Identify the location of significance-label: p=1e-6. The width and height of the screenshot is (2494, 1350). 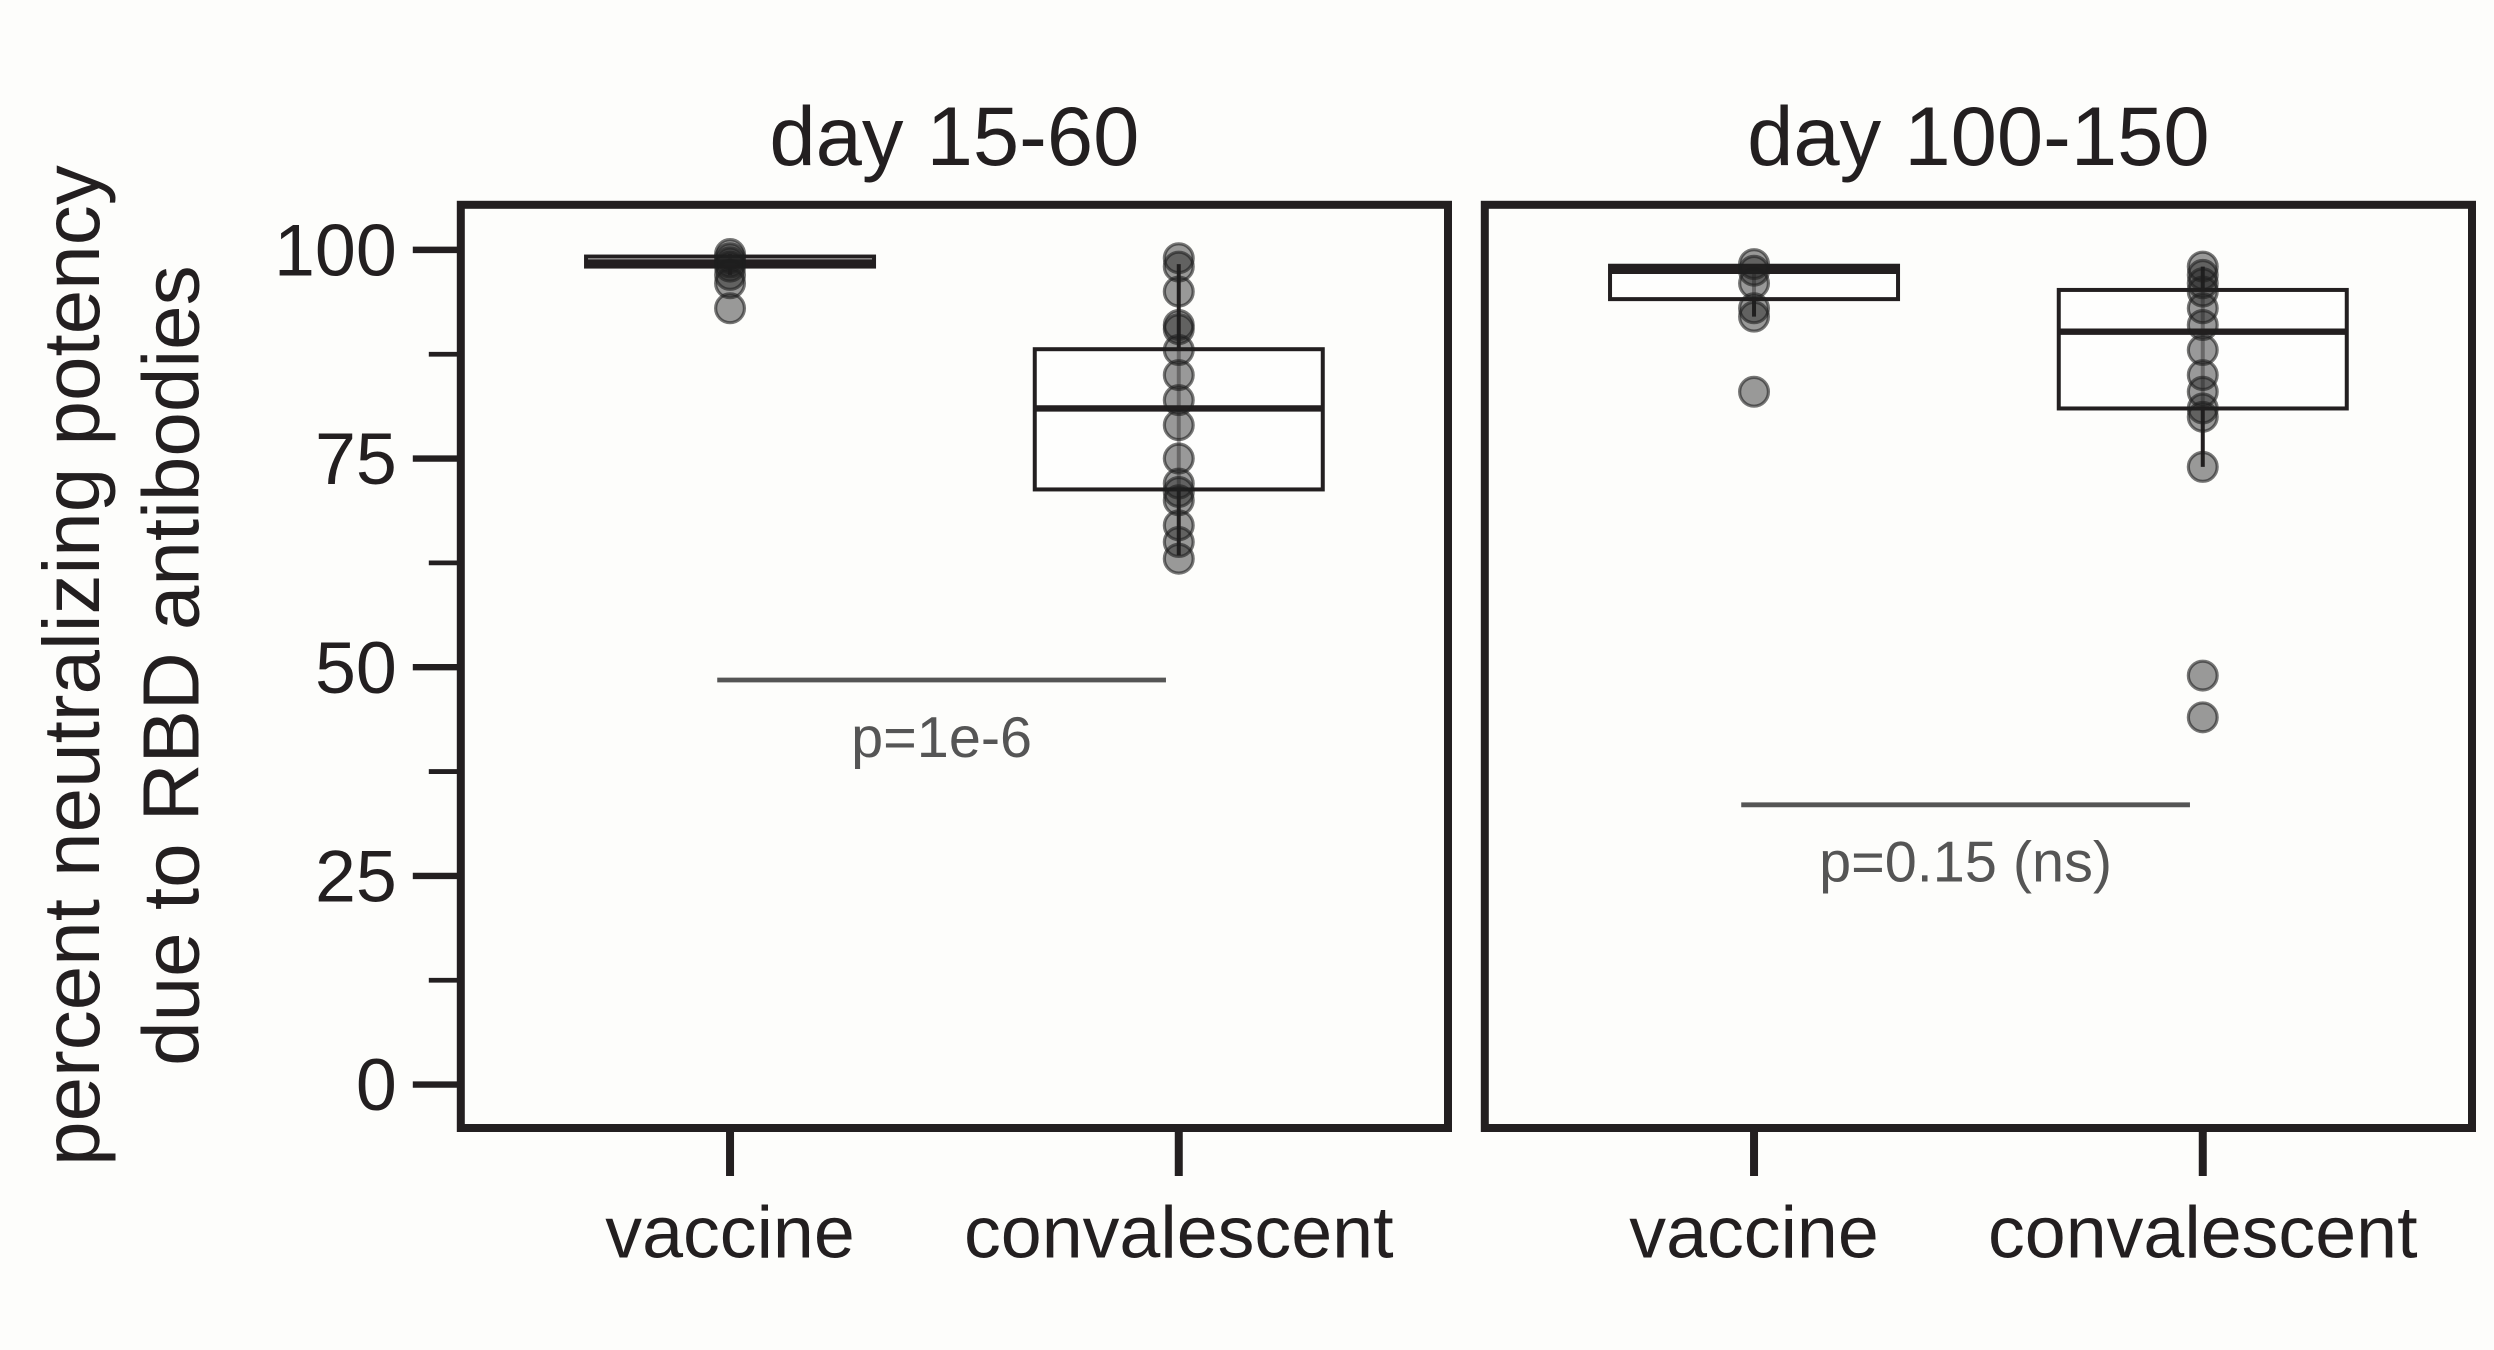
(941, 738).